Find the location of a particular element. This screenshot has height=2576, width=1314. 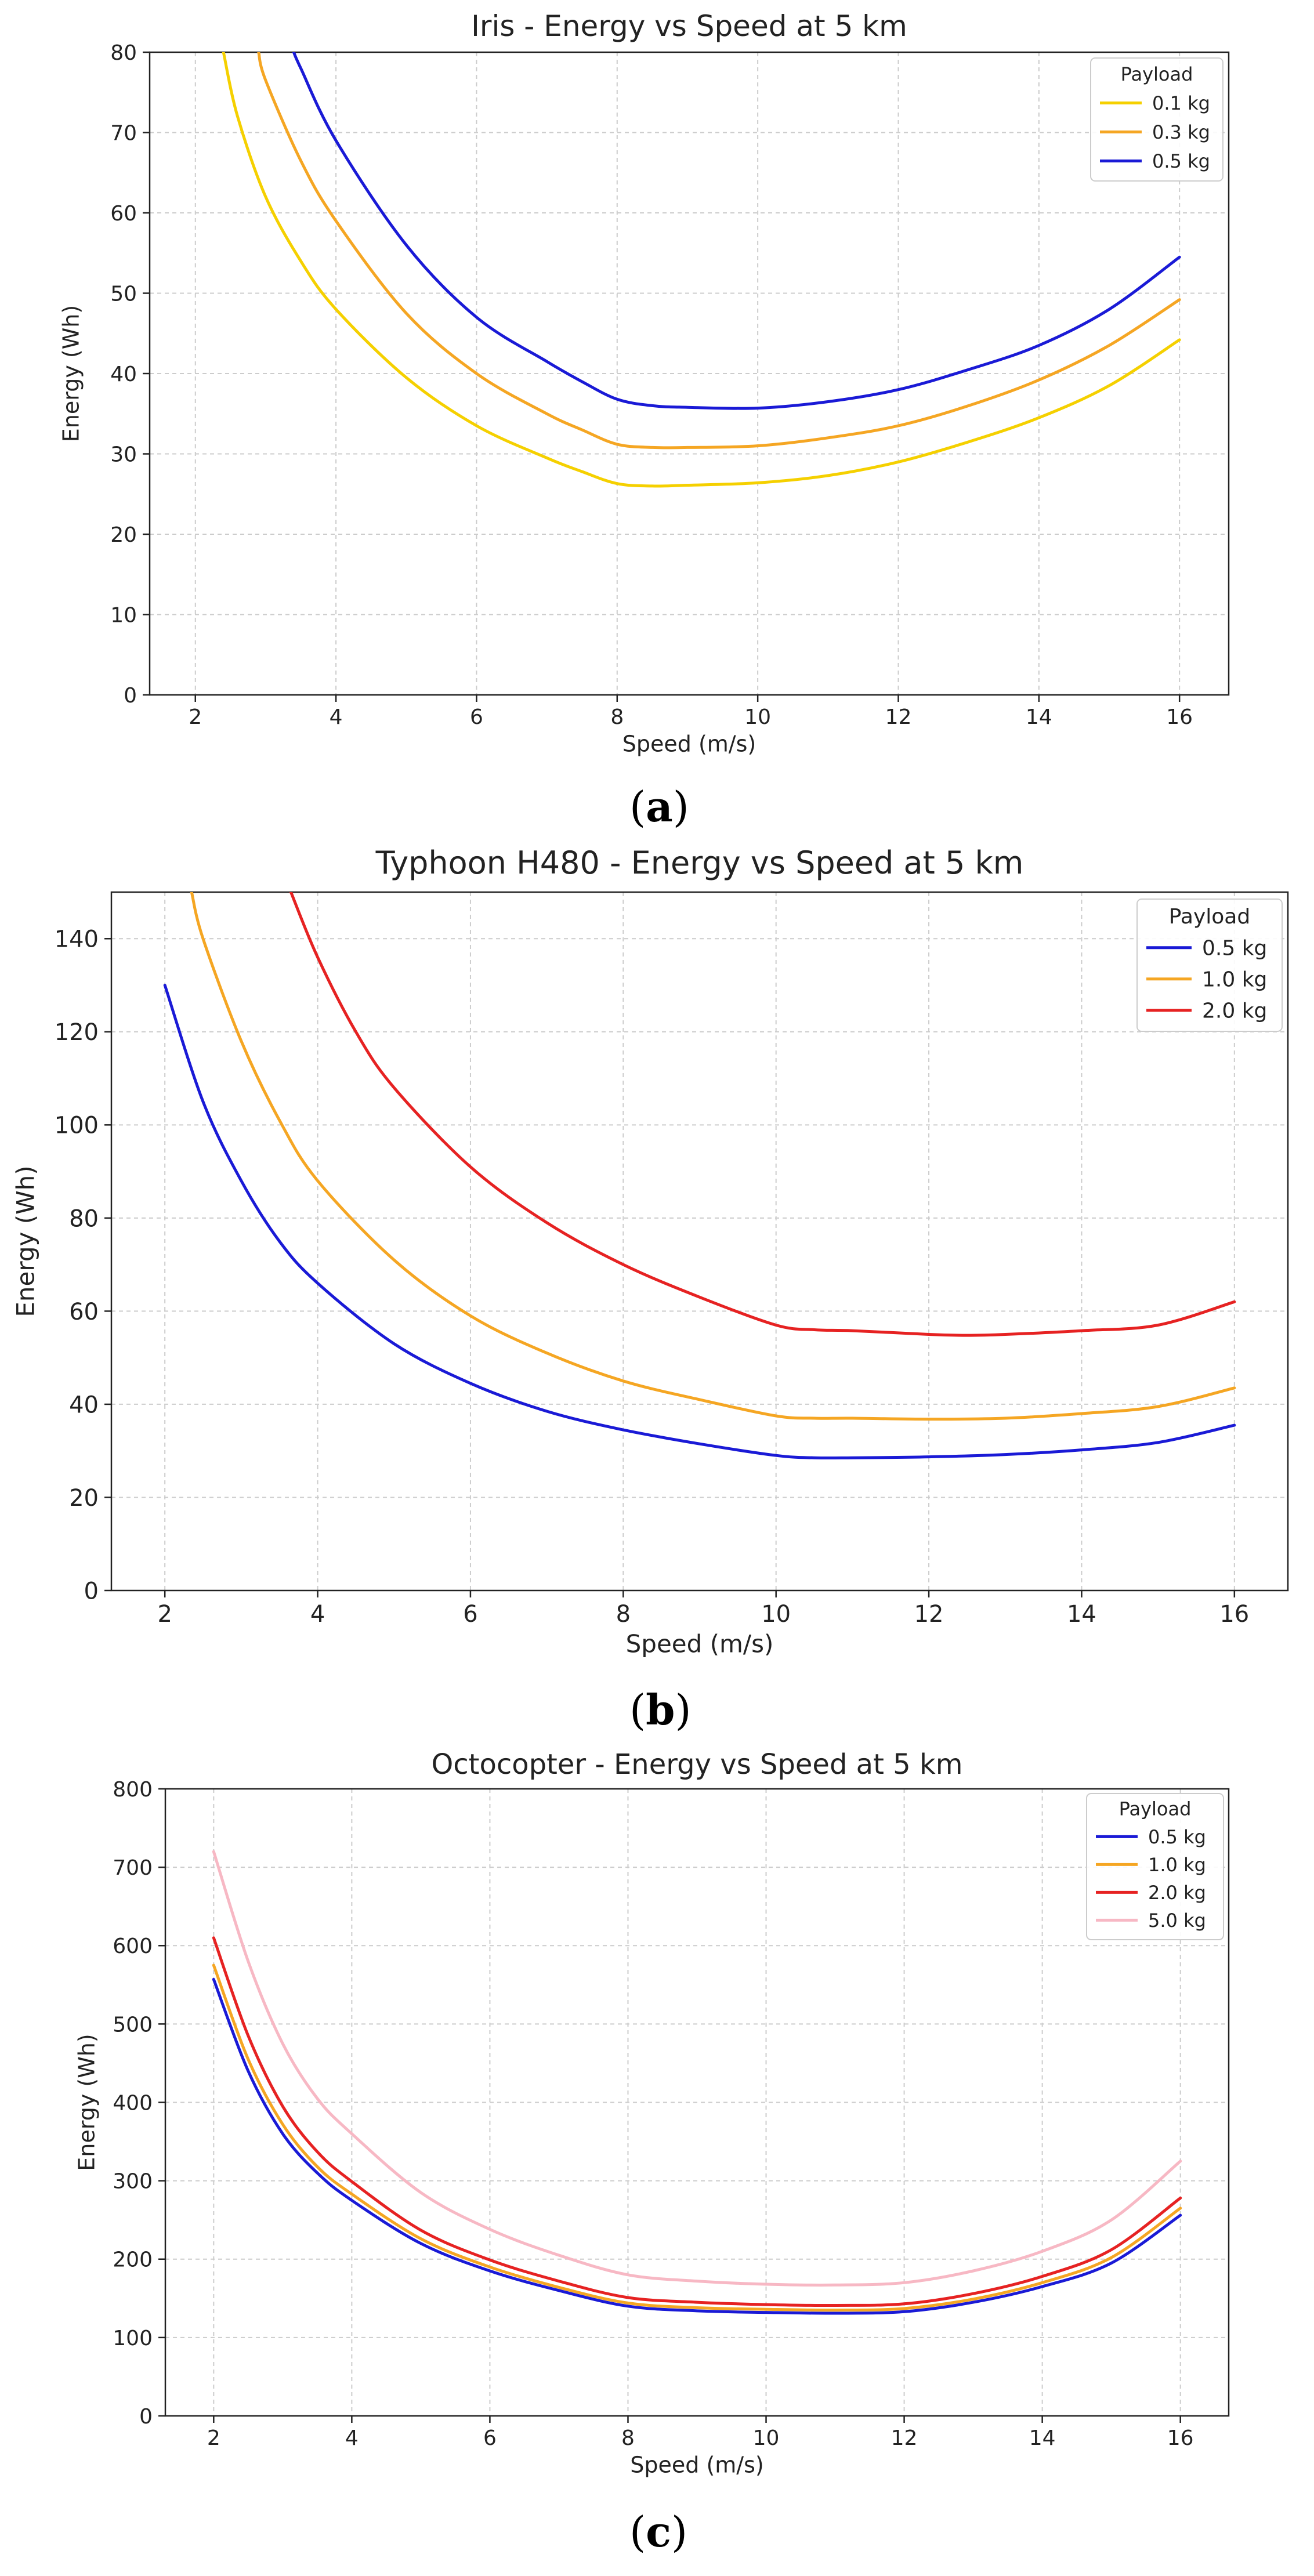

panel-label-c: (c) is located at coordinates (658, 2531).